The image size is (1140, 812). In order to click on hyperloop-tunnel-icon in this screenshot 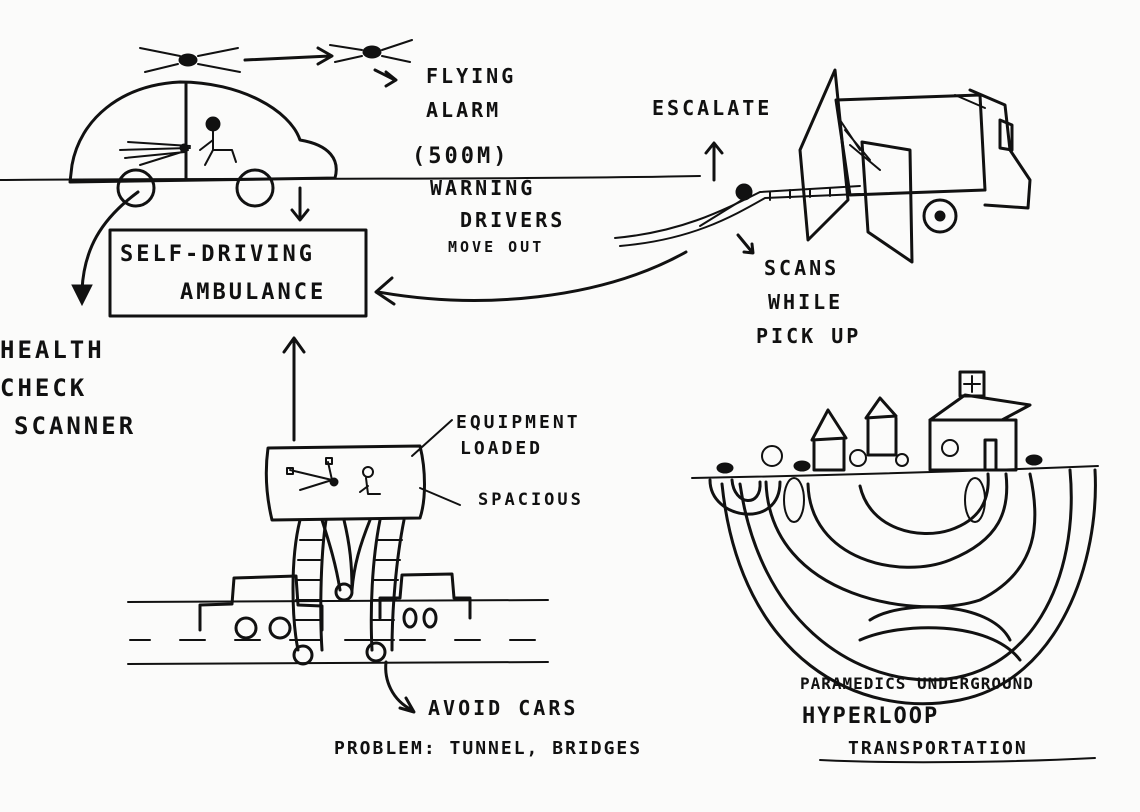, I will do `click(895, 585)`.